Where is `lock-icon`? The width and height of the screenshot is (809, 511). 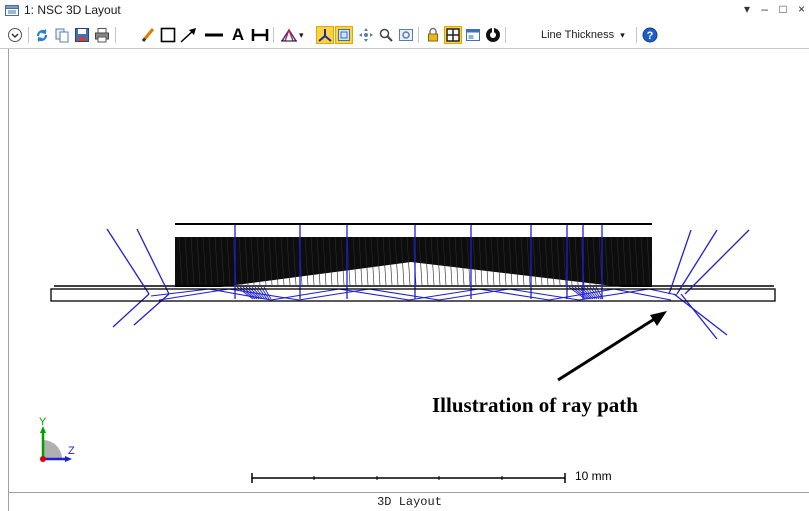 lock-icon is located at coordinates (433, 35).